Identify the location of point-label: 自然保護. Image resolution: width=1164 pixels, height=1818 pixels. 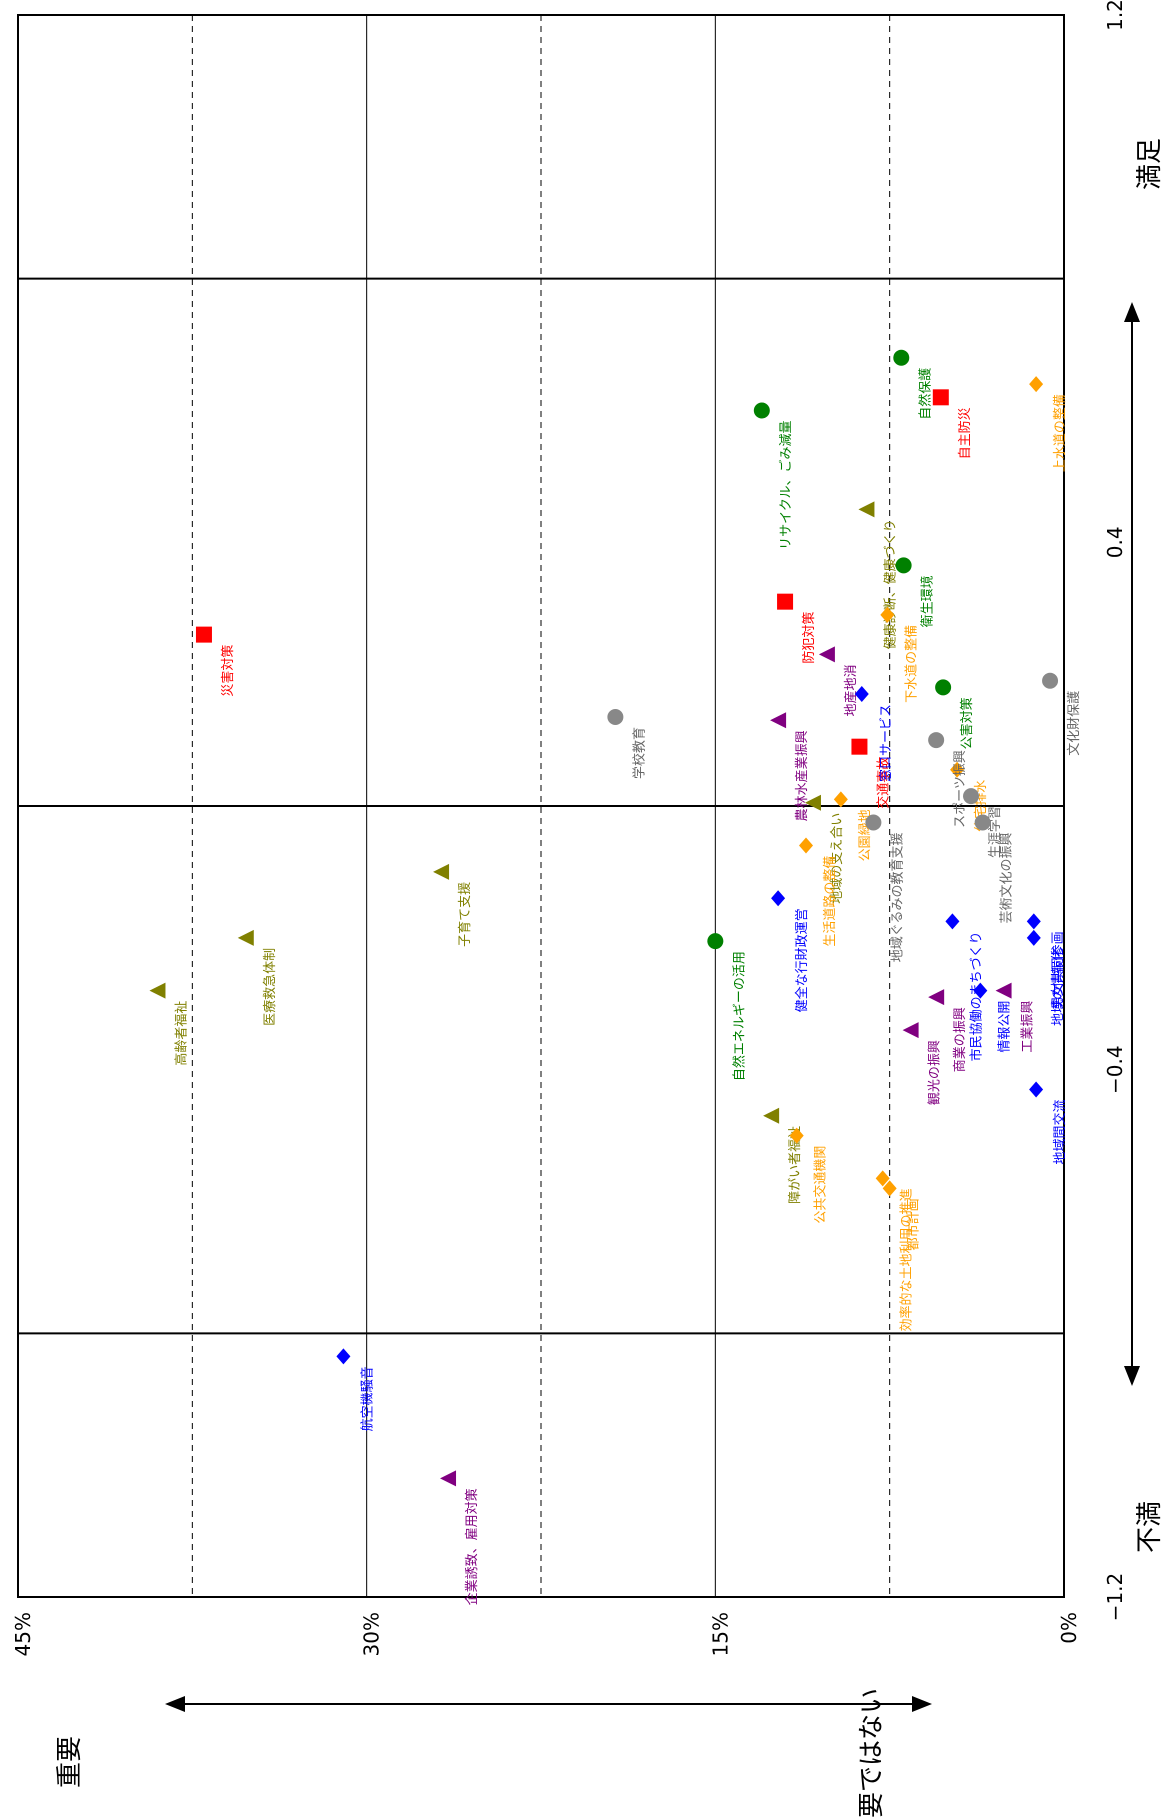
(925, 394).